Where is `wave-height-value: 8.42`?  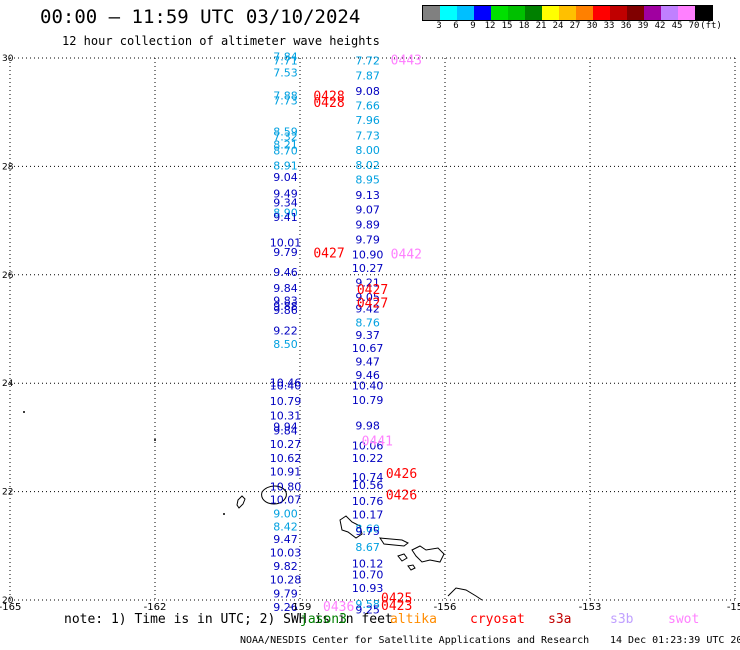
wave-height-value: 8.42 is located at coordinates (285, 527).